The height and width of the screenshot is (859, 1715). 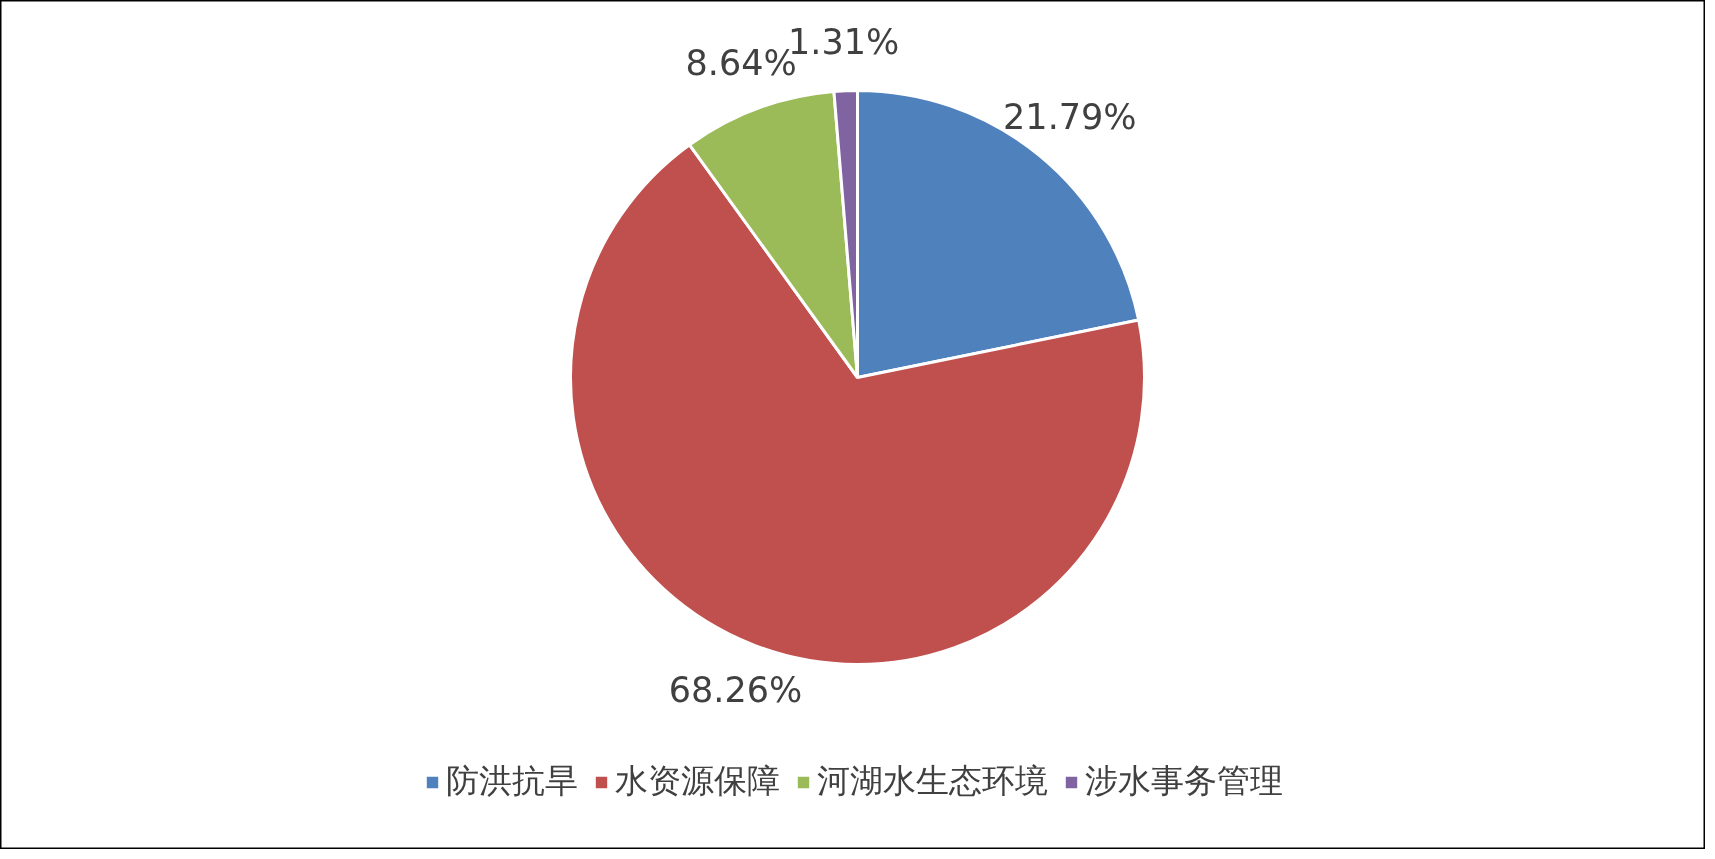 What do you see at coordinates (1183, 781) in the screenshot?
I see `legend-label: 涉水事务管理` at bounding box center [1183, 781].